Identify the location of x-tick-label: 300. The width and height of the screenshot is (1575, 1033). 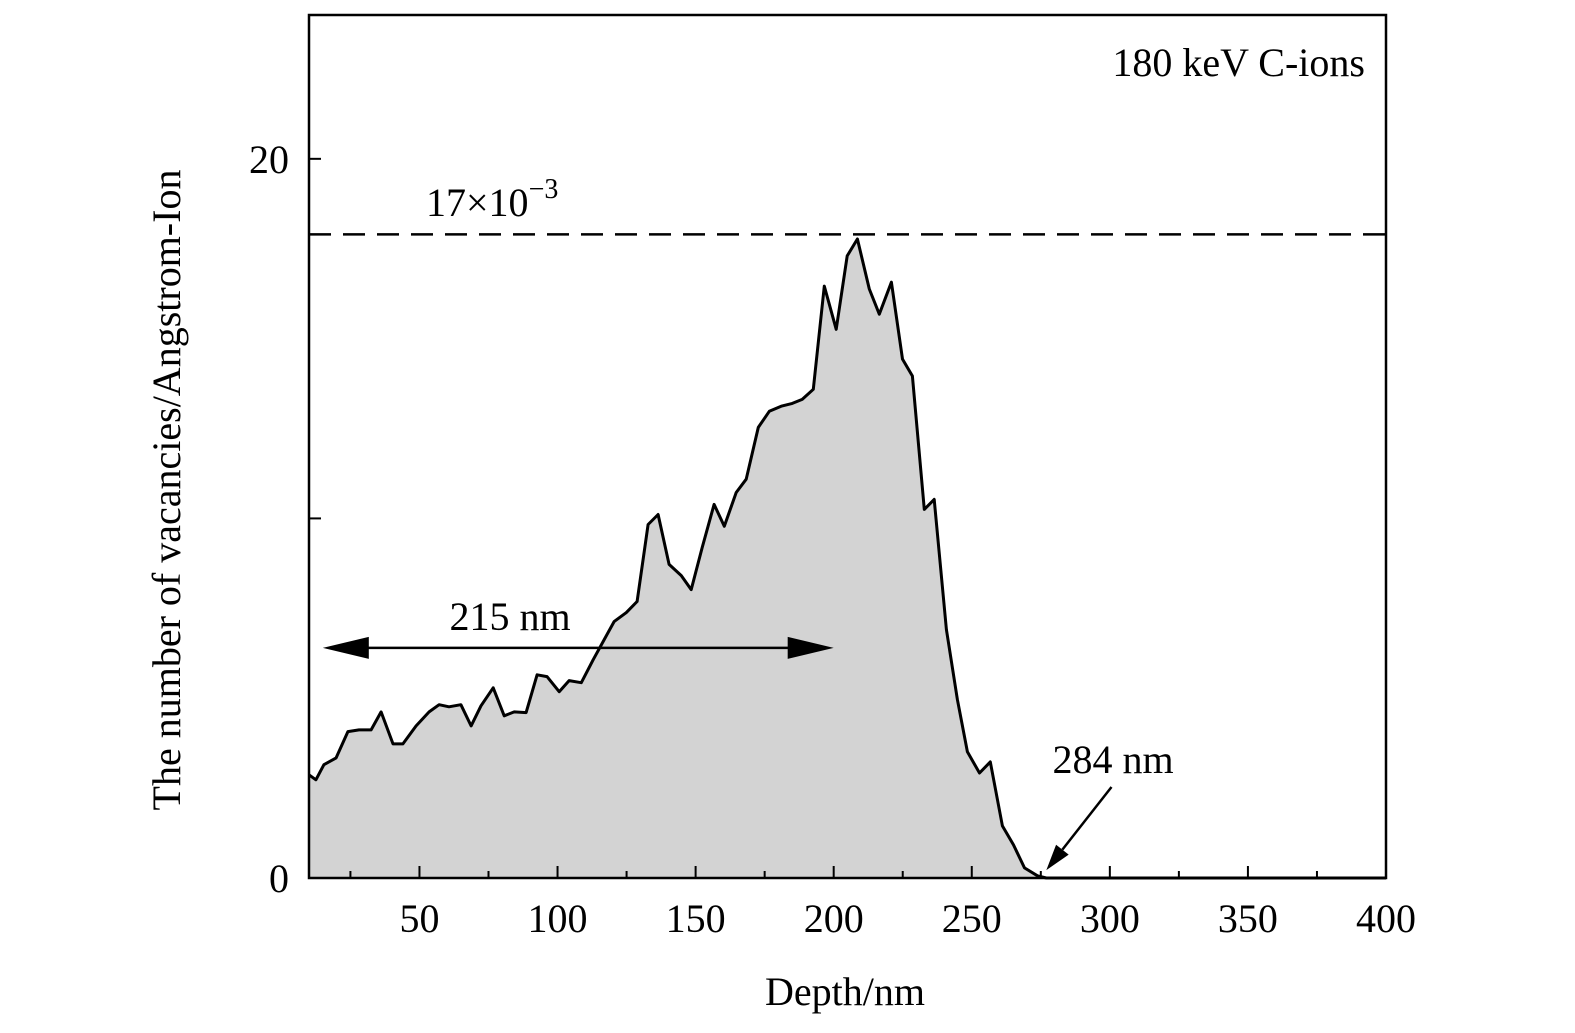
(1110, 918).